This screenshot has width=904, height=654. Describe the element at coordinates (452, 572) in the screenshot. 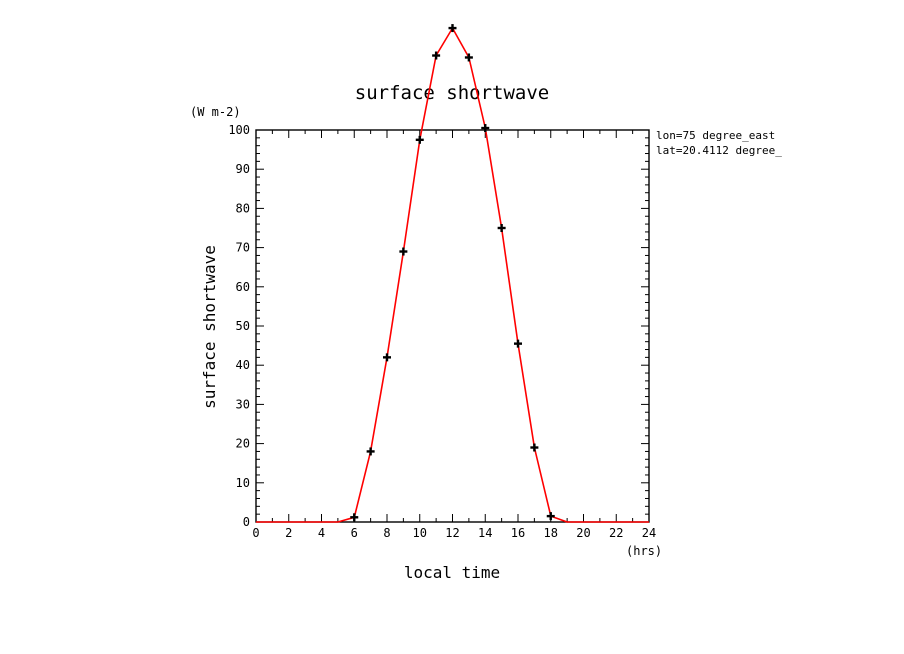

I see `x-axis-title: local time` at that location.